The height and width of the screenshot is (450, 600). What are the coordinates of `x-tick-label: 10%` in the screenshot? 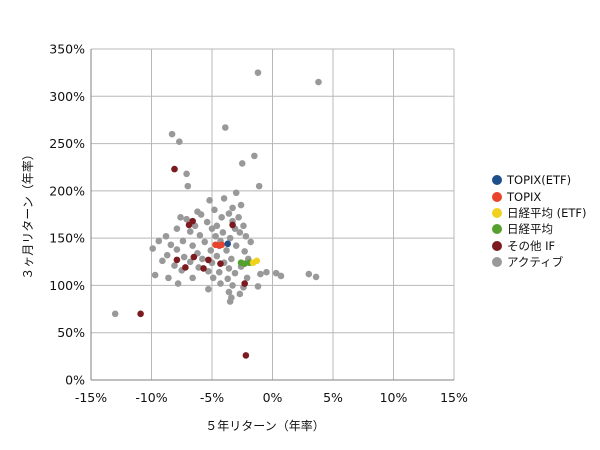 It's located at (394, 397).